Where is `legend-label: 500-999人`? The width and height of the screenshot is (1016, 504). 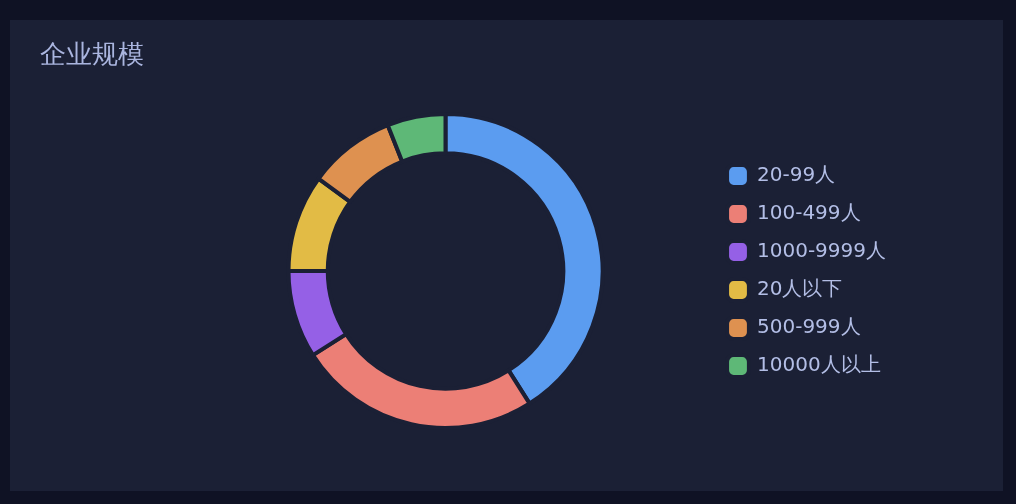 legend-label: 500-999人 is located at coordinates (808, 326).